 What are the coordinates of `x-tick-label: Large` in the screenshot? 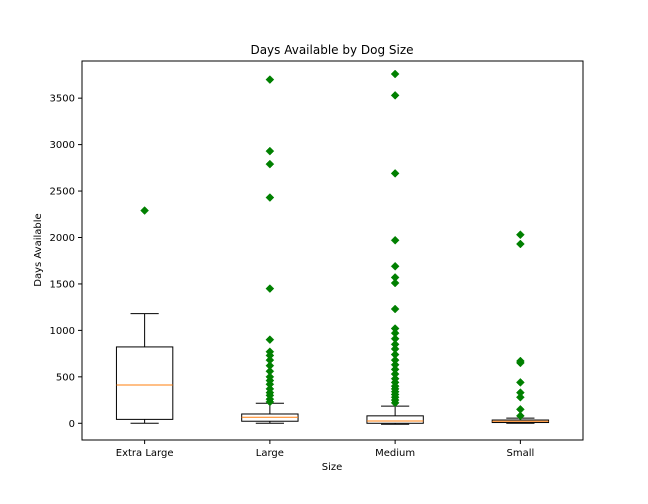 It's located at (270, 453).